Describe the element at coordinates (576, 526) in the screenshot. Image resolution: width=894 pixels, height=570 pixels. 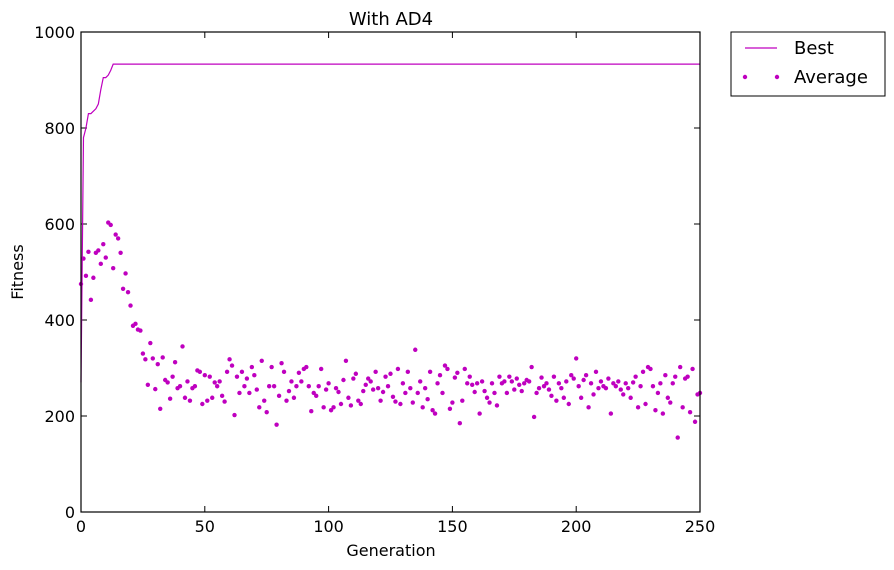
I see `x-tick-label: 200` at that location.